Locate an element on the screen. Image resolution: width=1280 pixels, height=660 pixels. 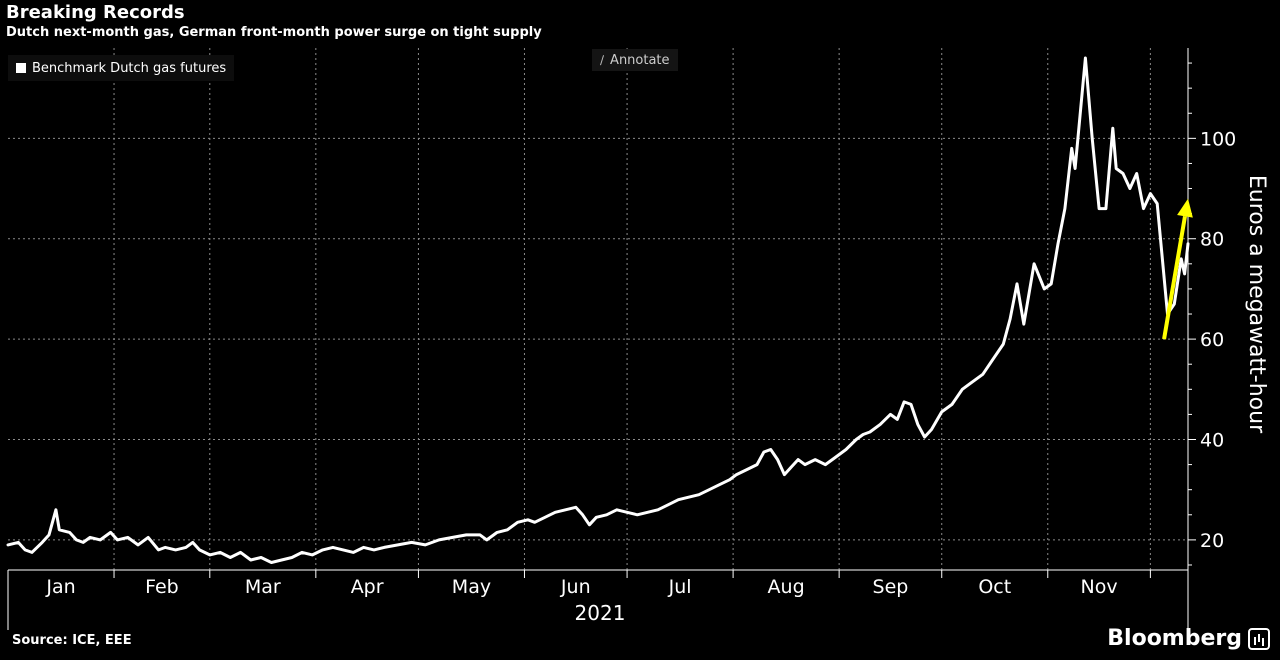
brand-name: Bloomberg is located at coordinates (1174, 638).